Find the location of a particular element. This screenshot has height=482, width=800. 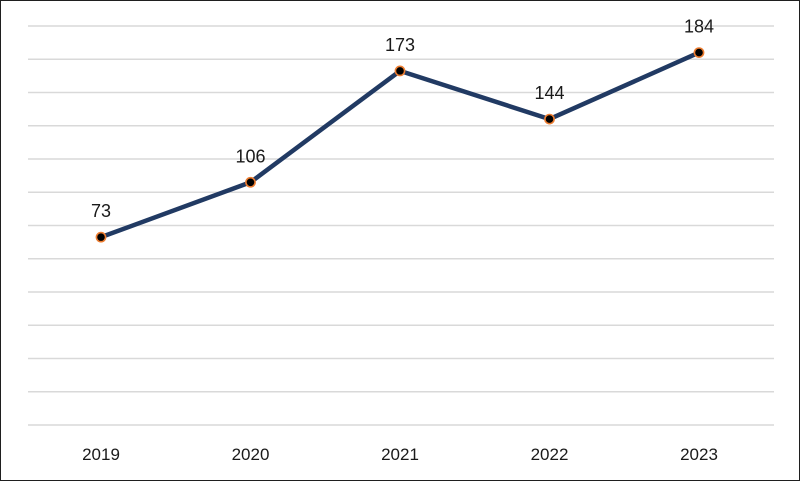

x-axis-ticks: 2019 2020 2021 2022 2023 is located at coordinates (400, 454).